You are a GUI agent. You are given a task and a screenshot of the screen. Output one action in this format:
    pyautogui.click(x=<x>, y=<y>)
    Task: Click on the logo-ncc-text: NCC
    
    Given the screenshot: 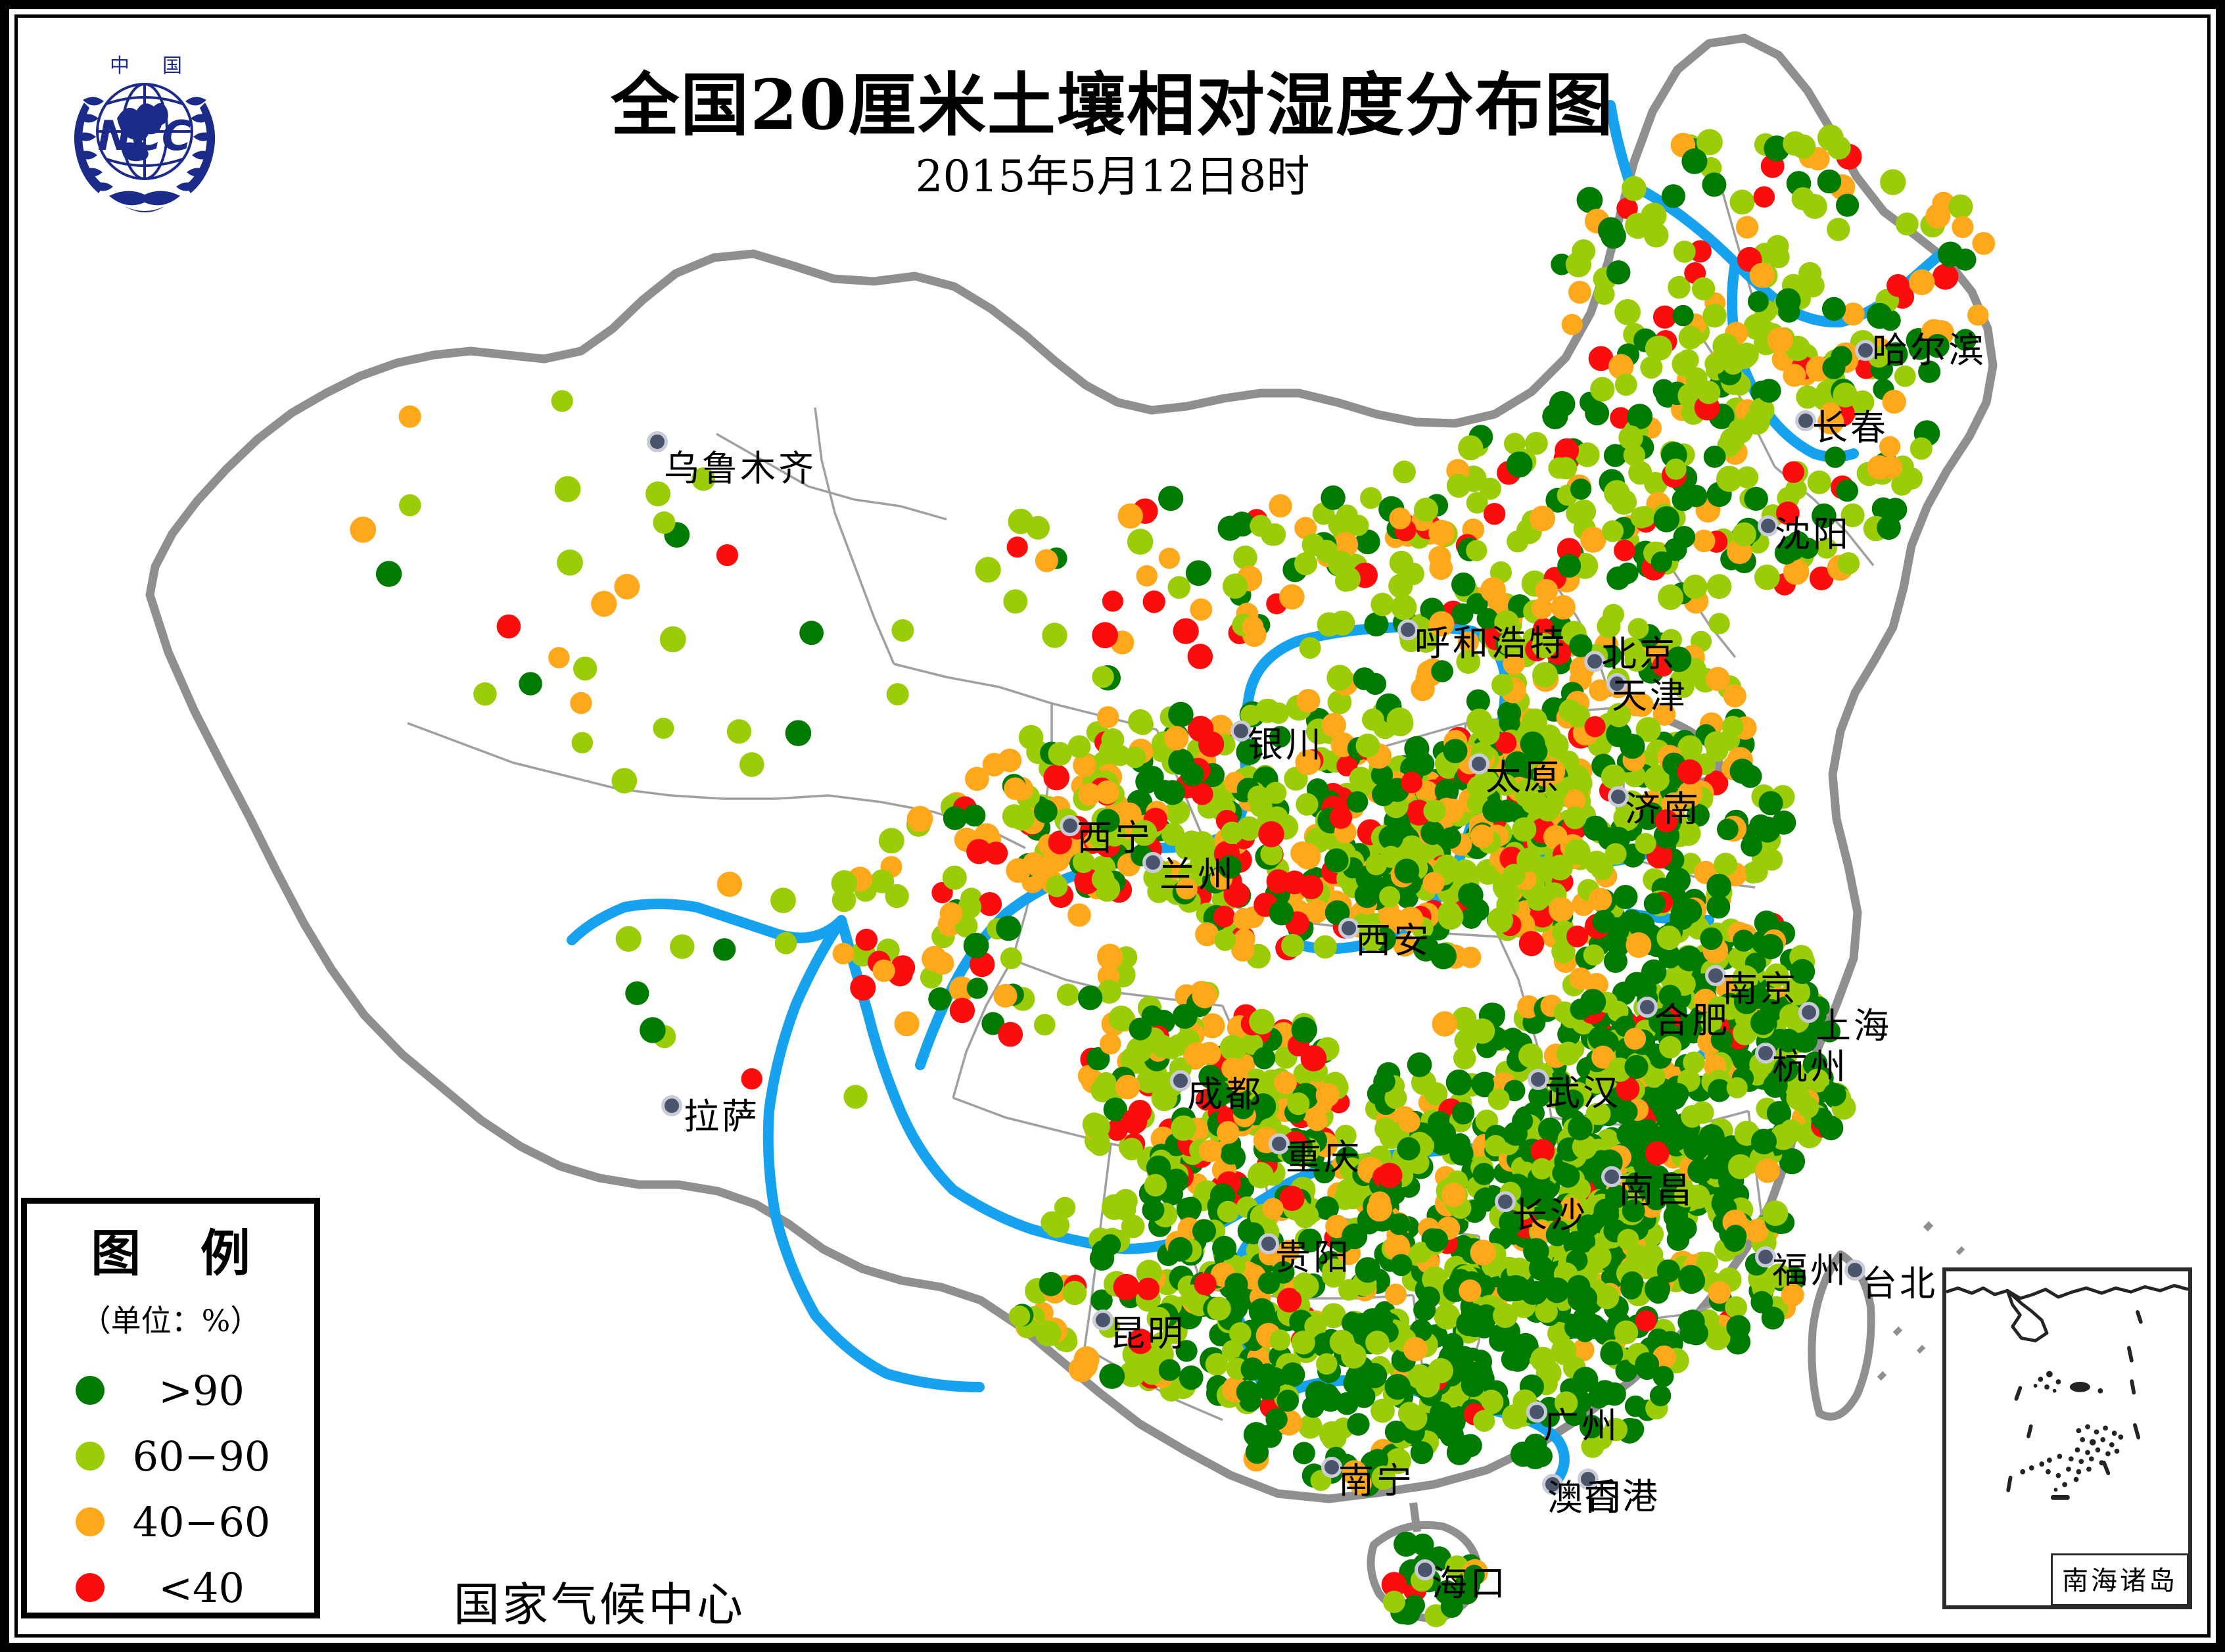 What is the action you would take?
    pyautogui.click(x=145, y=136)
    